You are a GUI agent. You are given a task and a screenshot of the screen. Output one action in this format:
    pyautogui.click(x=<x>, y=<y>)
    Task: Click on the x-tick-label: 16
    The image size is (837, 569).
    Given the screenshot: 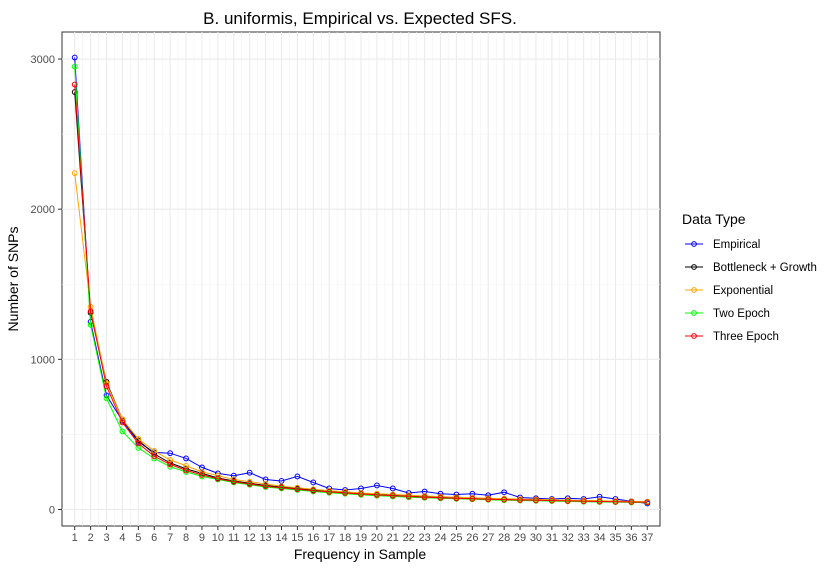 What is the action you would take?
    pyautogui.click(x=313, y=538)
    